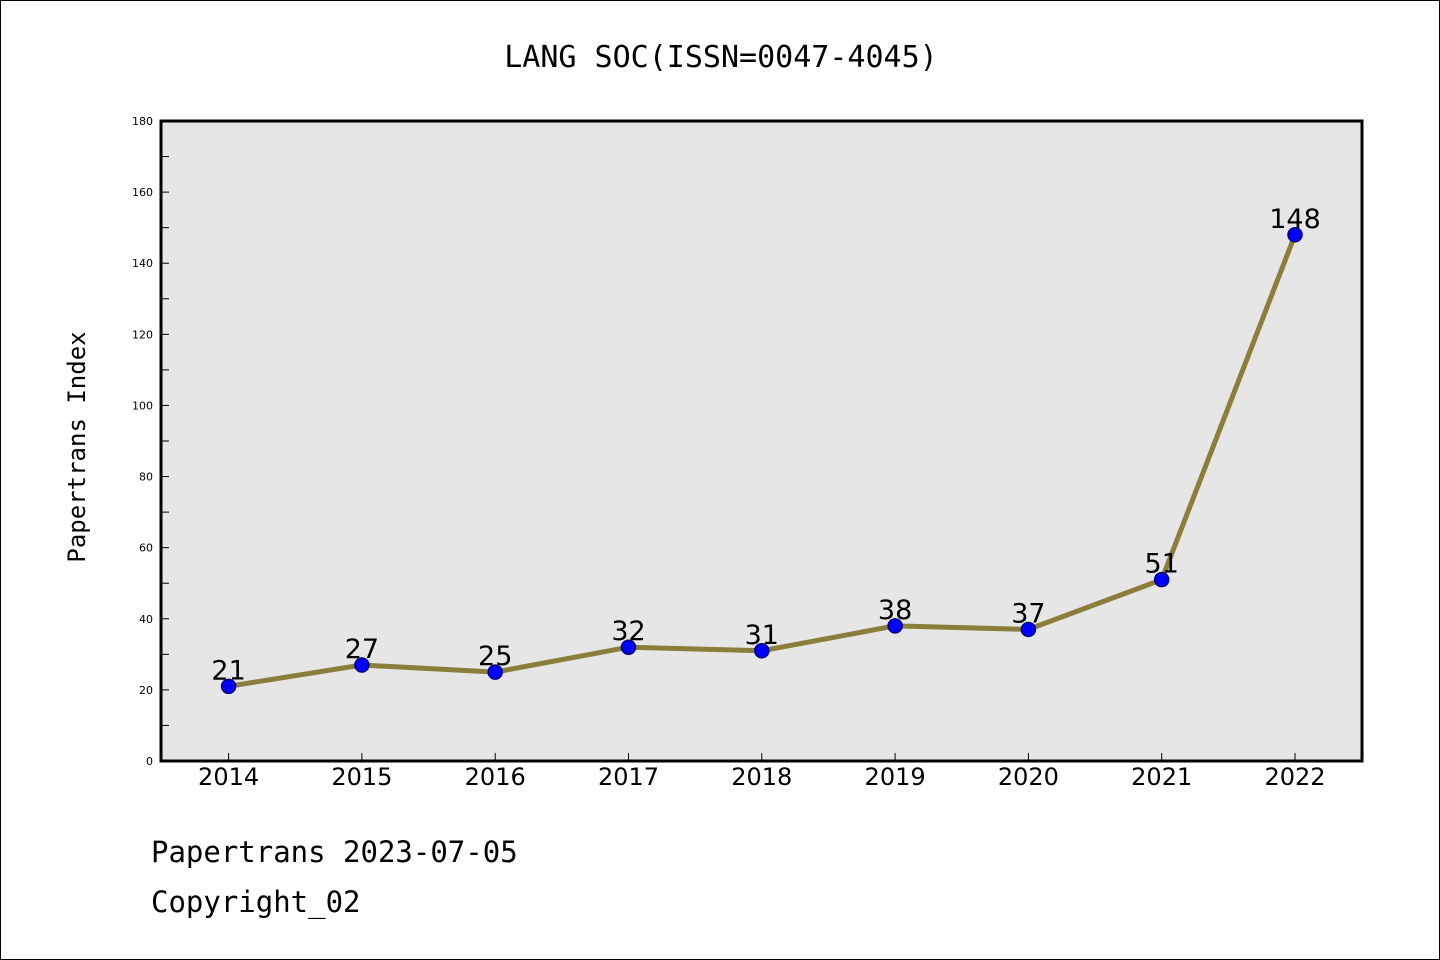 The width and height of the screenshot is (1440, 960). Describe the element at coordinates (228, 670) in the screenshot. I see `data-label: 21` at that location.